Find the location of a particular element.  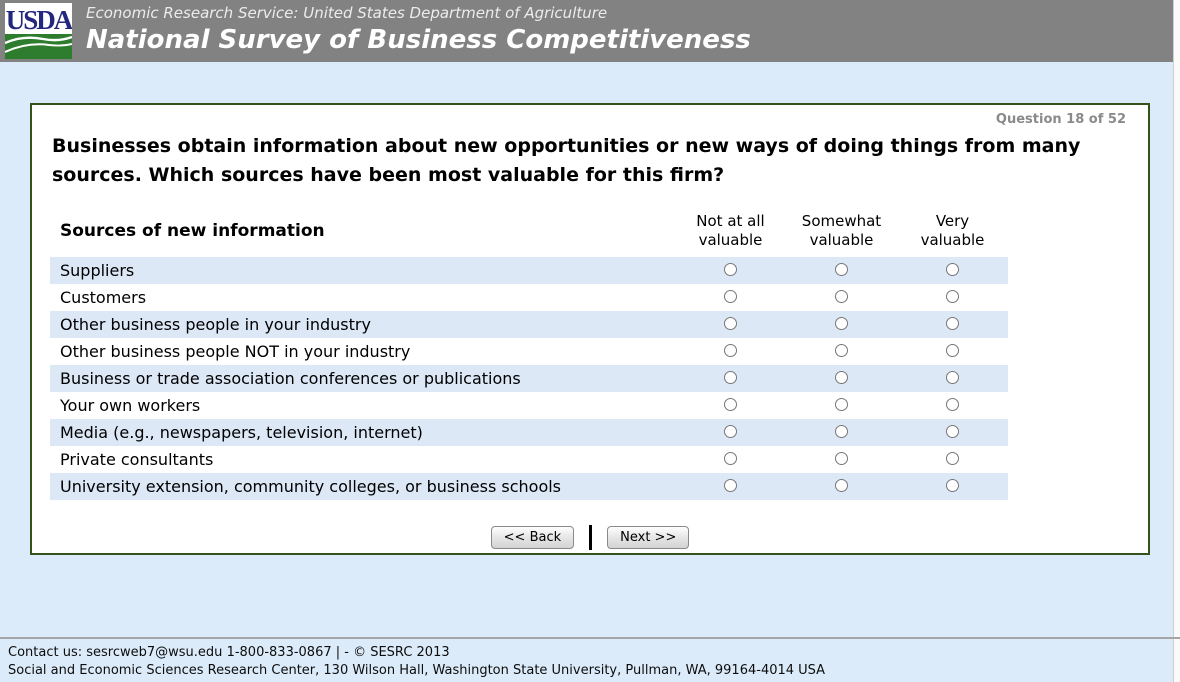

navigation-bar: << Back Next >> is located at coordinates (590, 537).